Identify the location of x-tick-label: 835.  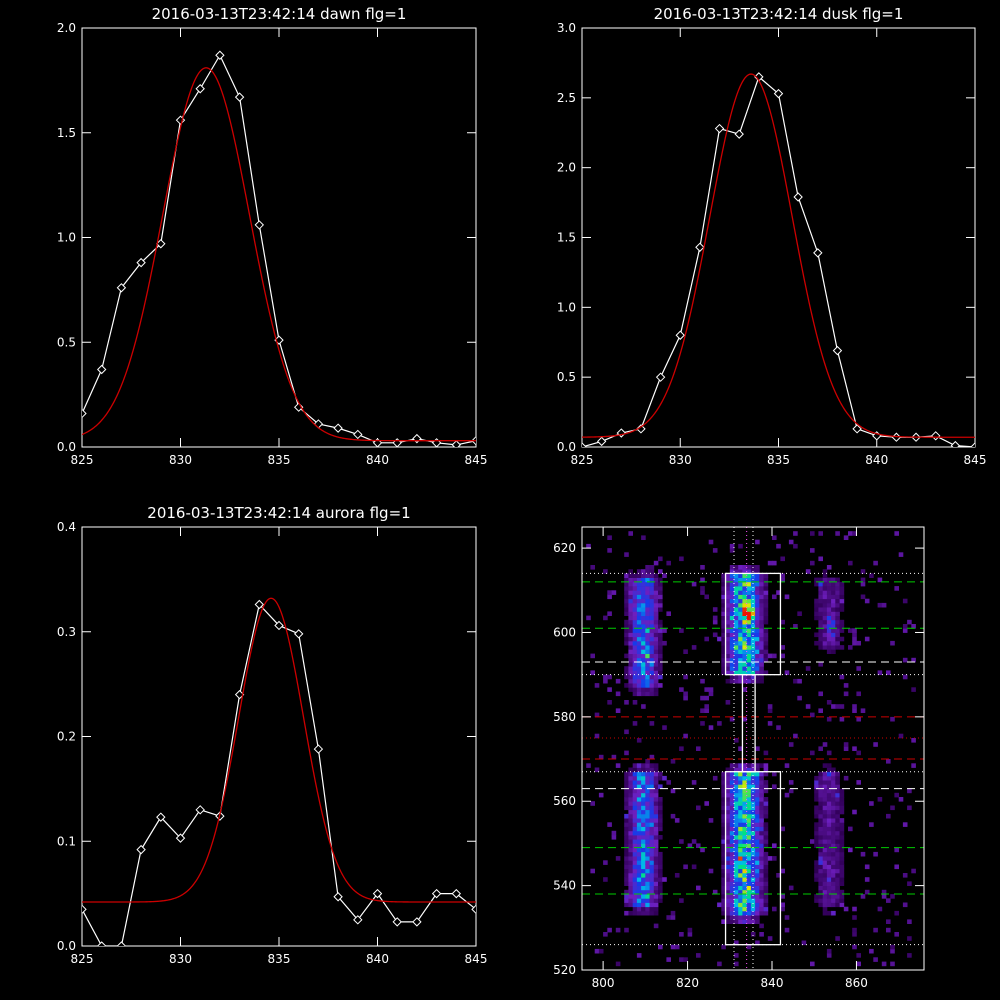
(279, 959).